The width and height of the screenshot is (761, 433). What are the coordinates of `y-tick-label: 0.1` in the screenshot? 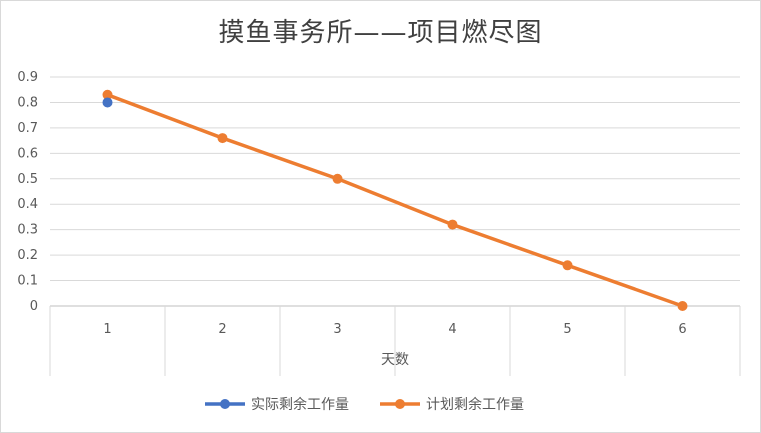 It's located at (27, 281).